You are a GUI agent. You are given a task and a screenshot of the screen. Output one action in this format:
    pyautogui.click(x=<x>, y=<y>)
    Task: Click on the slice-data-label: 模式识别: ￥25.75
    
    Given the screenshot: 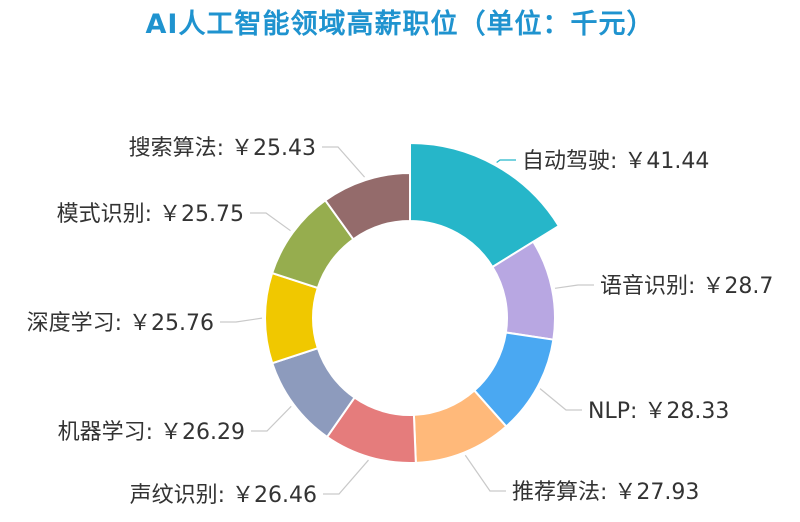 What is the action you would take?
    pyautogui.click(x=150, y=214)
    